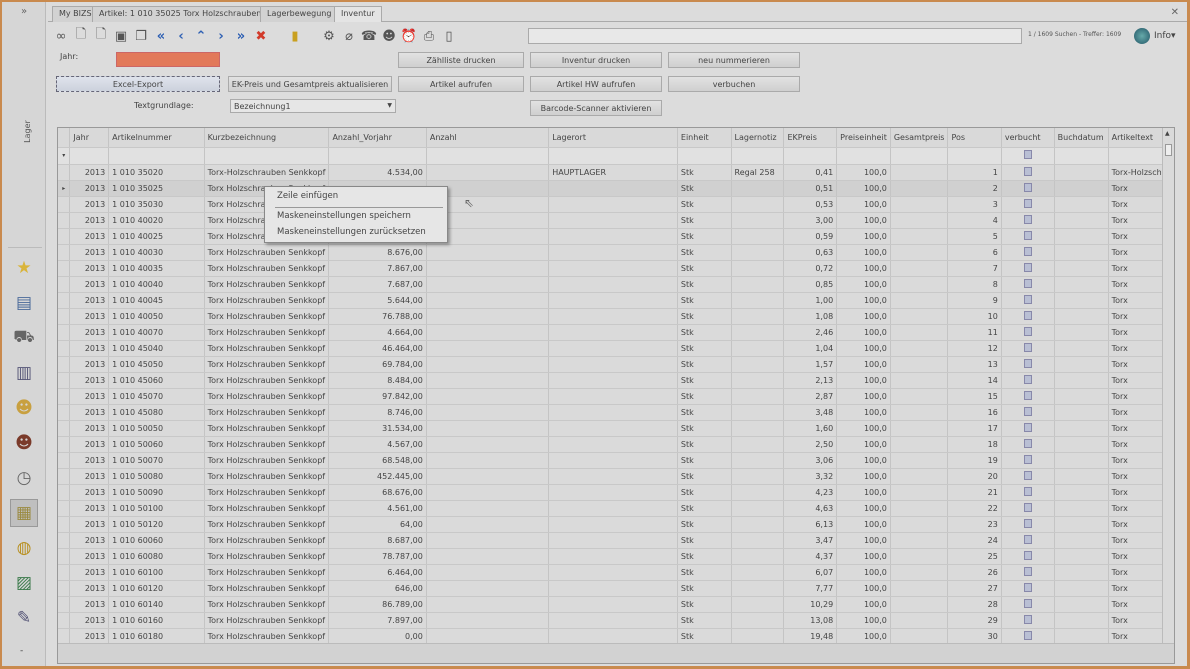  What do you see at coordinates (775, 36) in the screenshot?
I see `search-input` at bounding box center [775, 36].